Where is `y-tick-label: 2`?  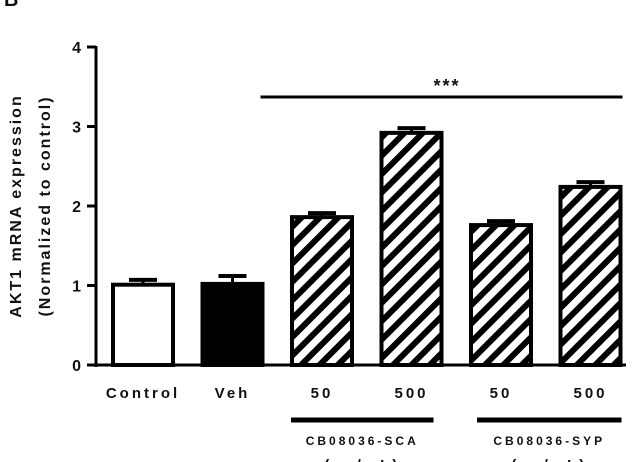
y-tick-label: 2 is located at coordinates (76, 207).